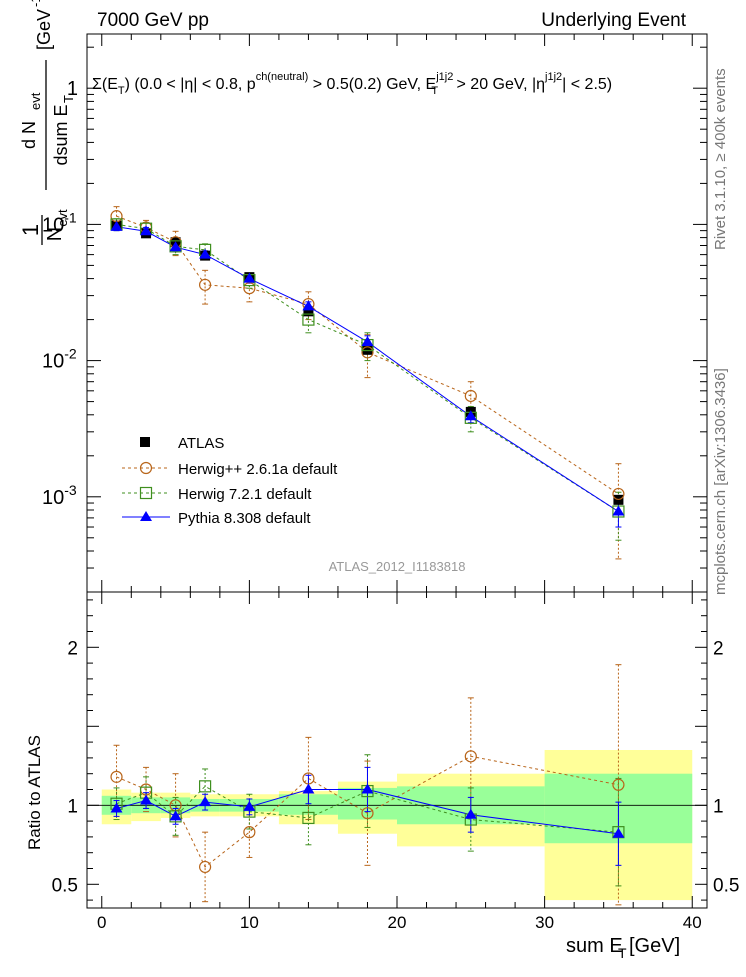  I want to click on rivet-label: Rivet 3.1.10, ≥ 400k events, so click(720, 159).